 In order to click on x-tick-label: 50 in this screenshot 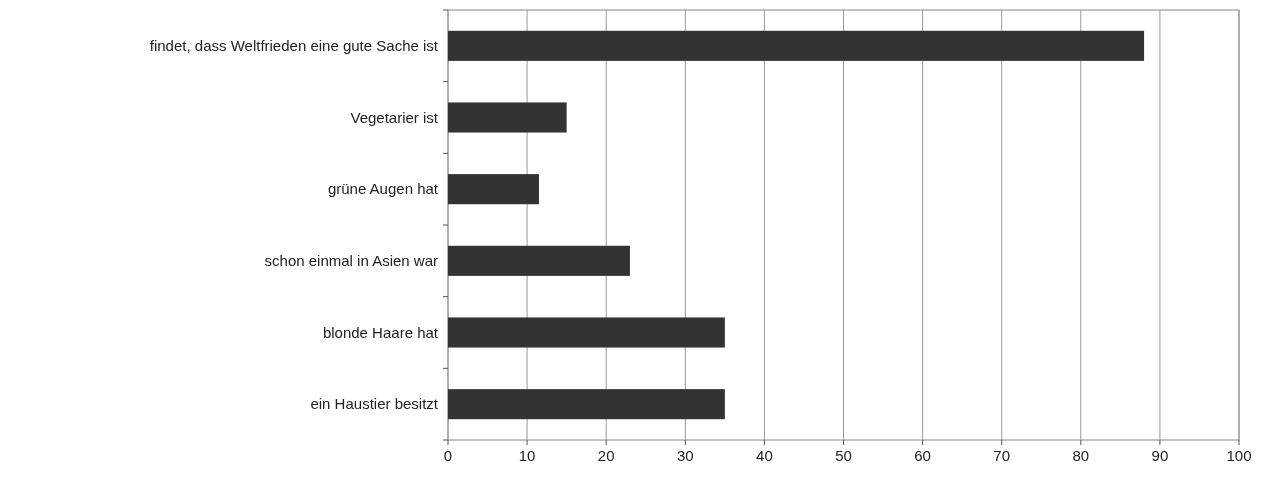, I will do `click(843, 455)`.